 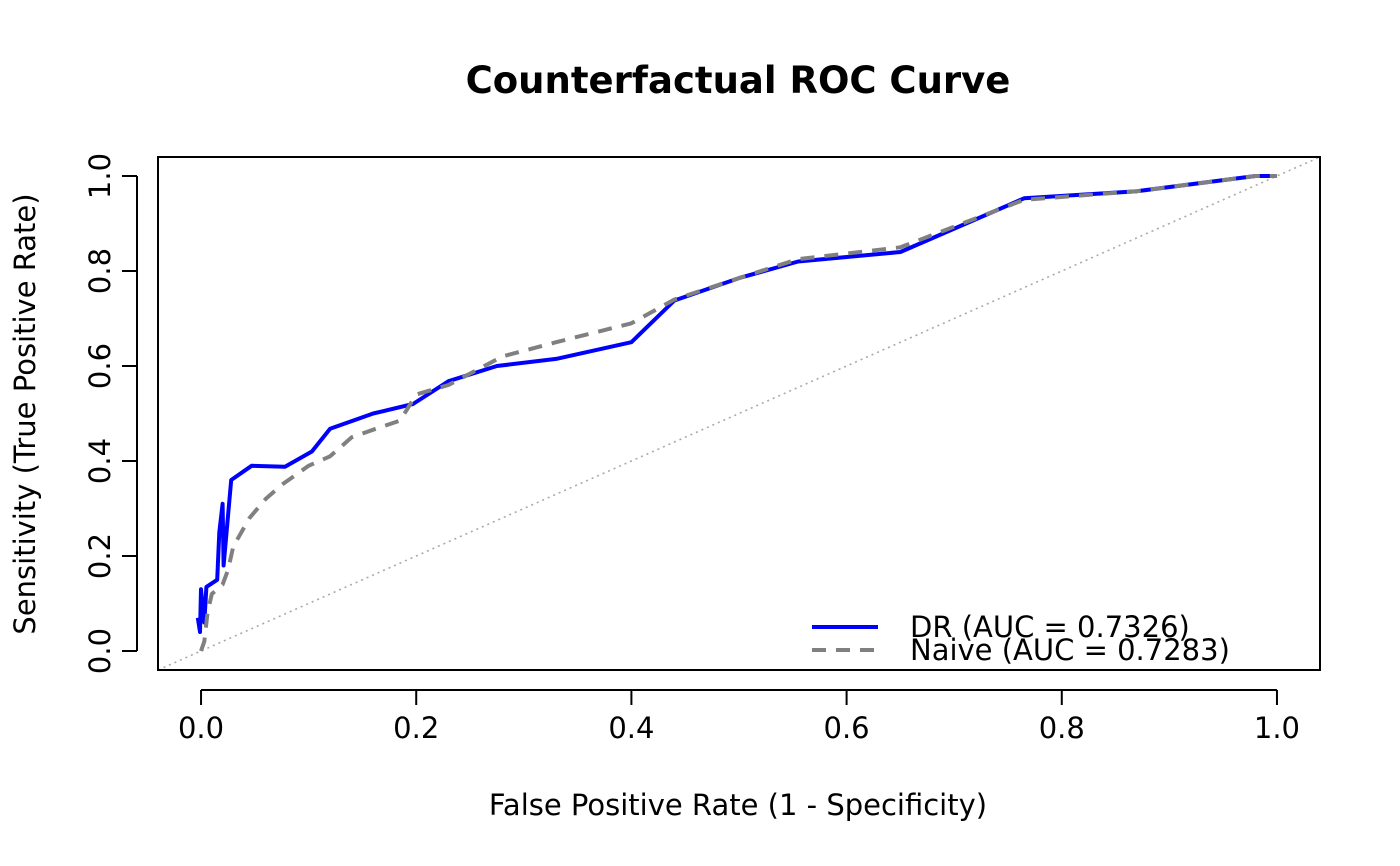 I want to click on y-tick-label: 0.2, so click(x=100, y=556).